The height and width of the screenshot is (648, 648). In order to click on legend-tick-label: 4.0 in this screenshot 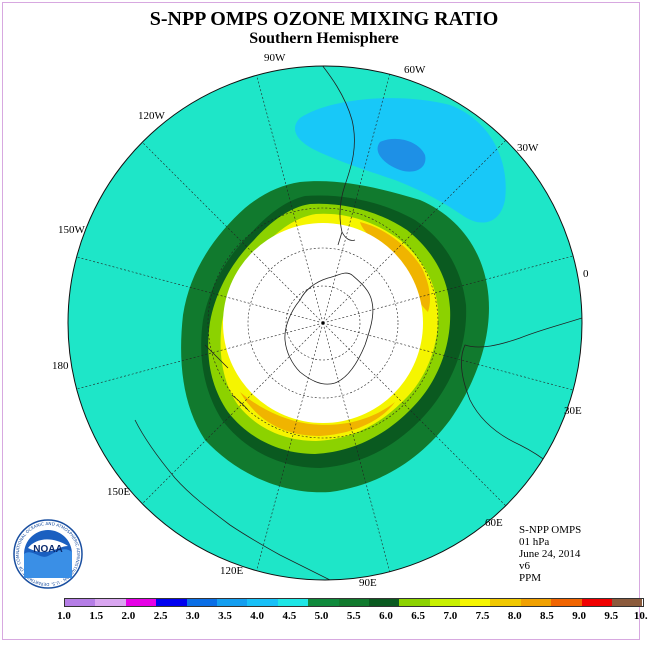, I will do `click(257, 616)`.